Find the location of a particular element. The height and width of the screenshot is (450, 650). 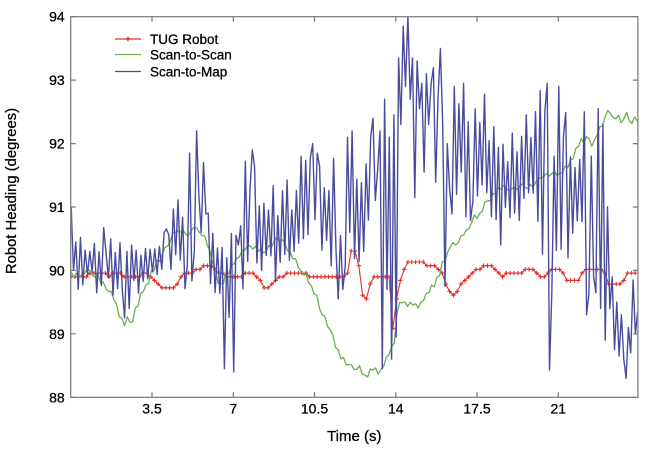

svg-text: Scan-to-Map is located at coordinates (188, 72).